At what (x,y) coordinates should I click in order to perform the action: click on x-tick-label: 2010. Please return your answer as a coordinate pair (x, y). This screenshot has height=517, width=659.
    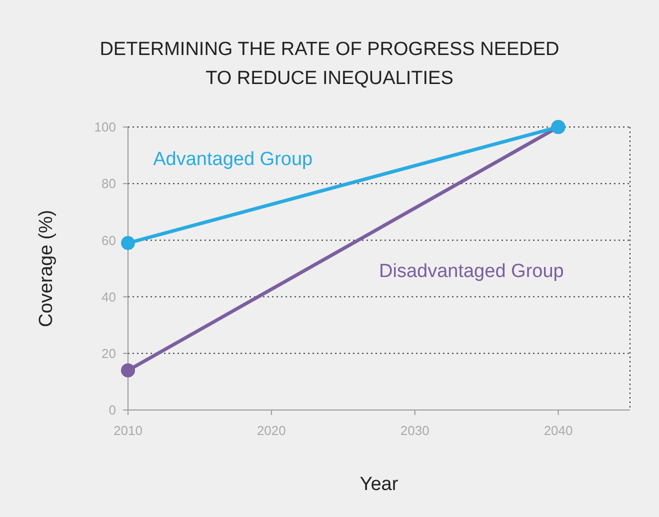
    Looking at the image, I should click on (128, 430).